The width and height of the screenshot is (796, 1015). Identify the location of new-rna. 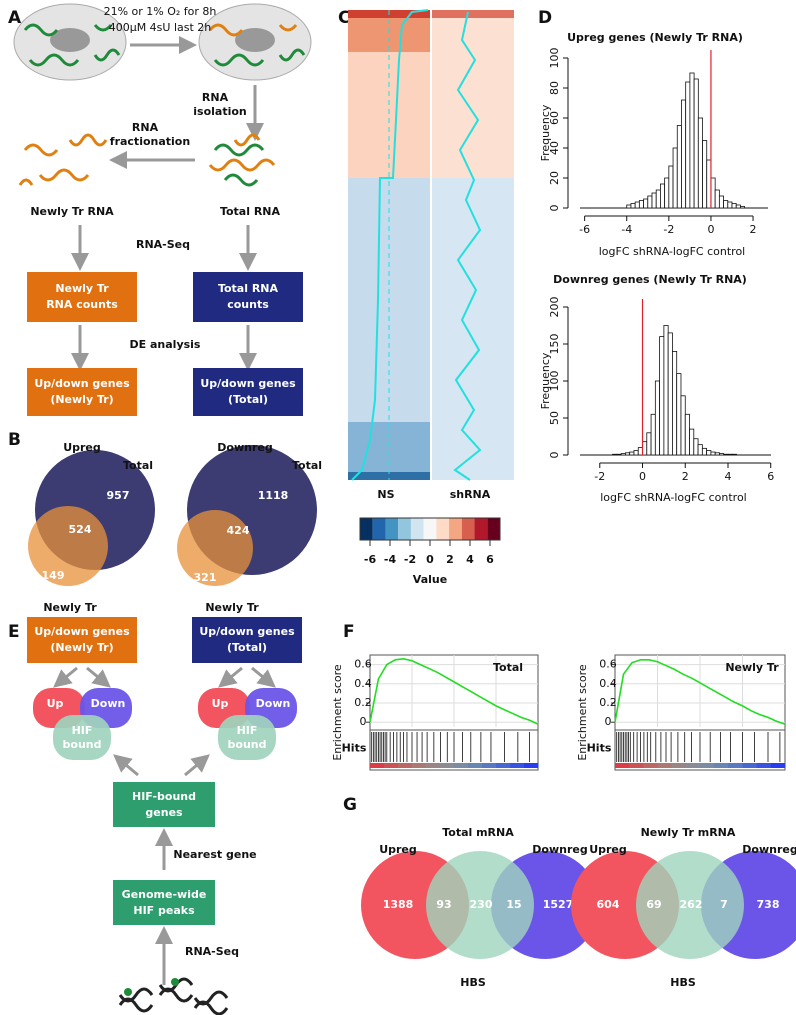
(63, 159).